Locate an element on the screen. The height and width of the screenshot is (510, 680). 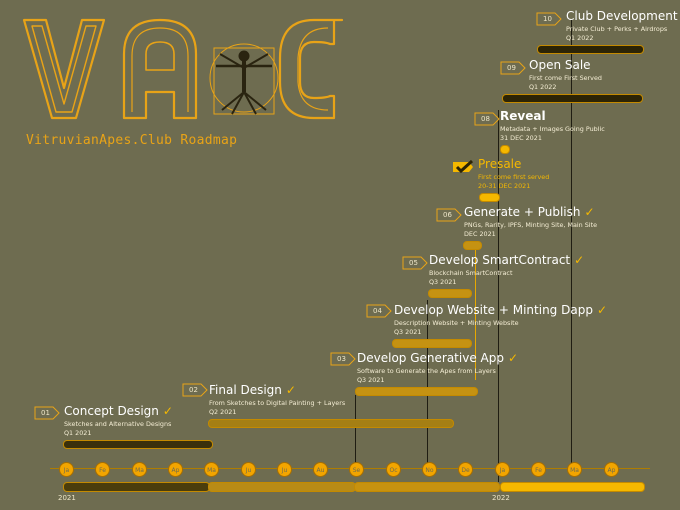
milestone-title: Concept Design is located at coordinates (111, 411).